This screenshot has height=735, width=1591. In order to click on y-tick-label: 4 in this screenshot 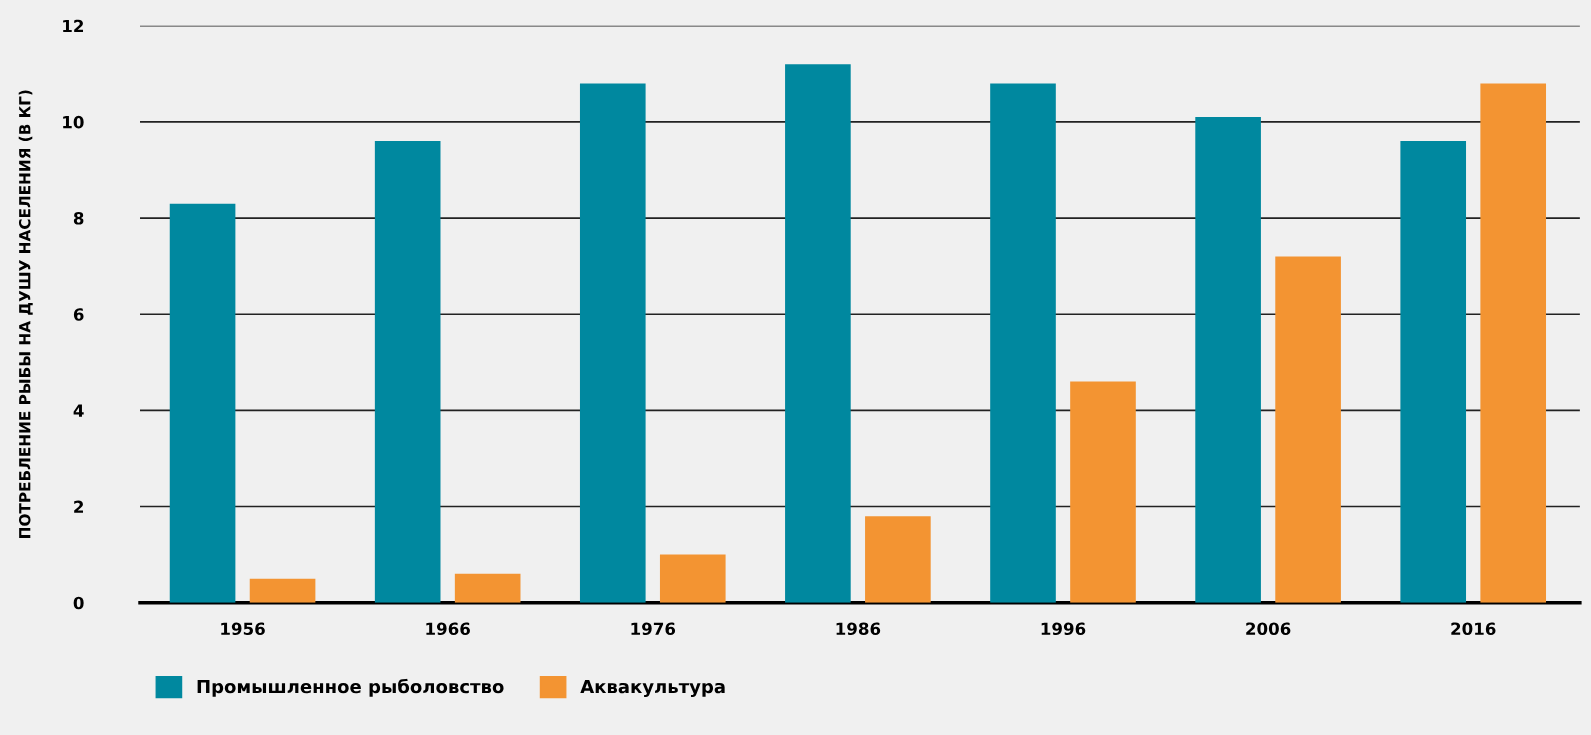, I will do `click(78, 410)`.